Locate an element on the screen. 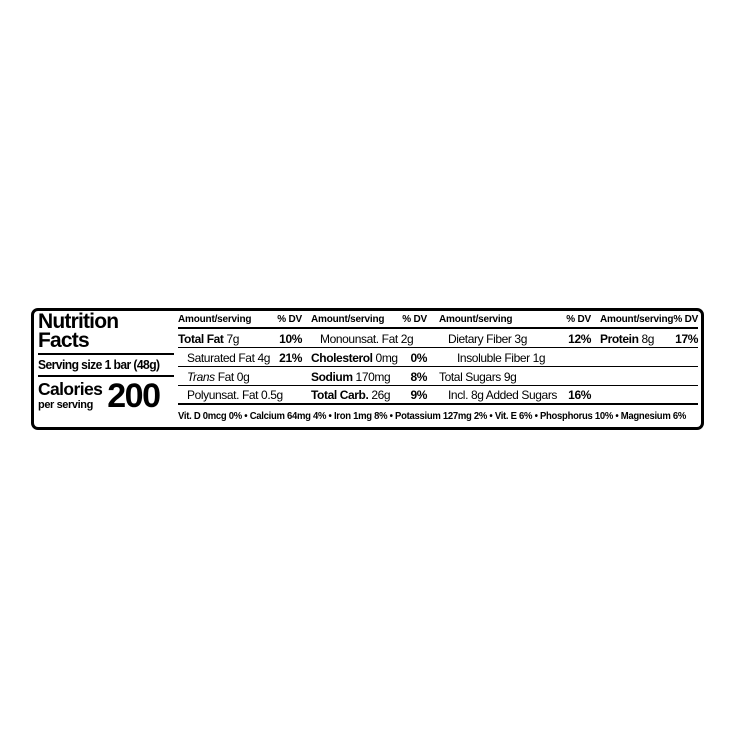  title-line-1: Nutrition is located at coordinates (78, 322).